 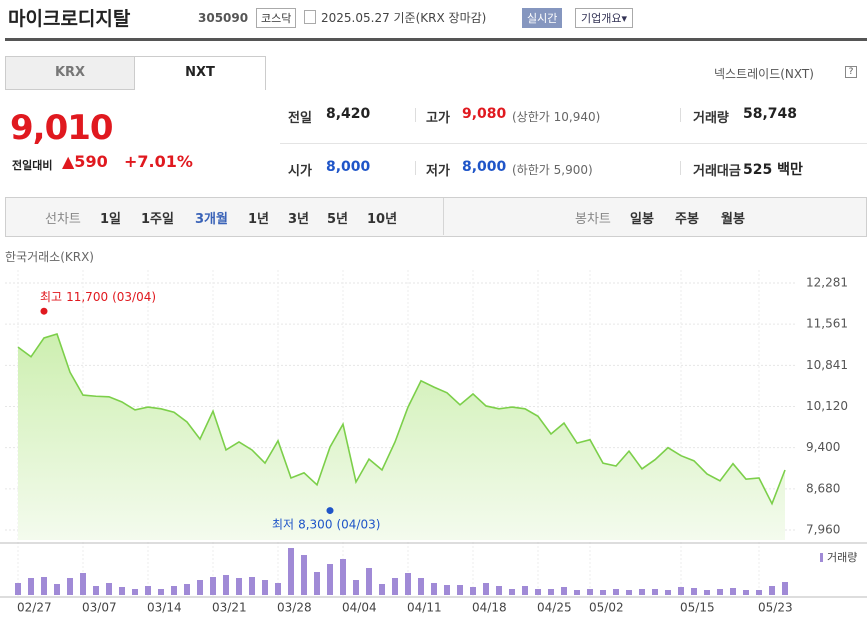 I want to click on nxt-label: 넥스트레이드(NXT), so click(x=764, y=74).